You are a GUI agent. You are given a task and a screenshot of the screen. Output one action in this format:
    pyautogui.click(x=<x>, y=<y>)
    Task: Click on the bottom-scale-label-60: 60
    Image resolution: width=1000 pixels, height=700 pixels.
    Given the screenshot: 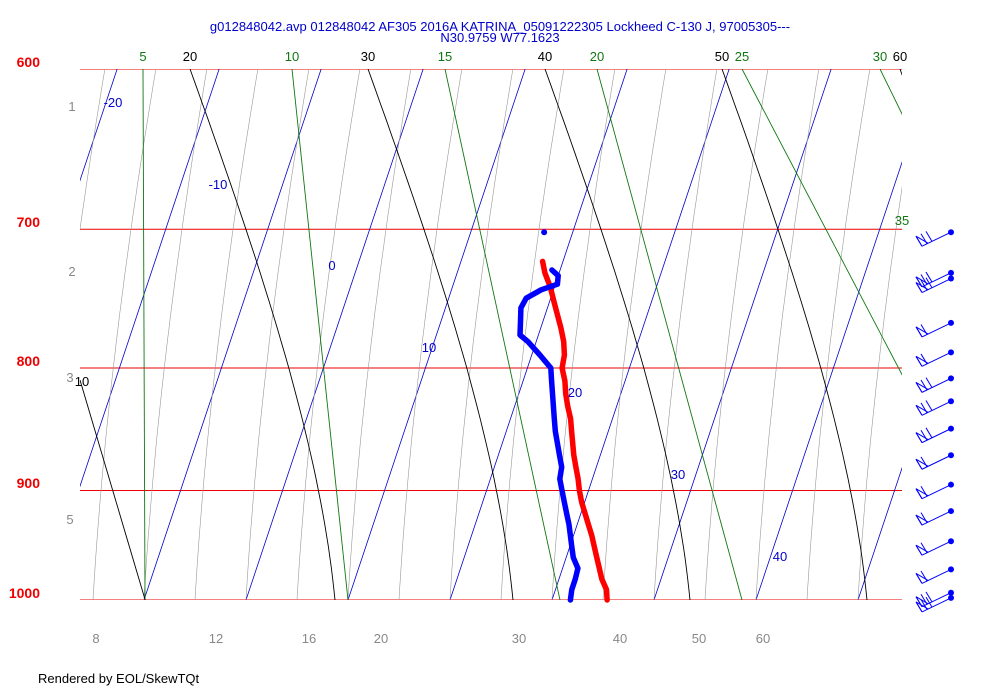 What is the action you would take?
    pyautogui.click(x=763, y=638)
    